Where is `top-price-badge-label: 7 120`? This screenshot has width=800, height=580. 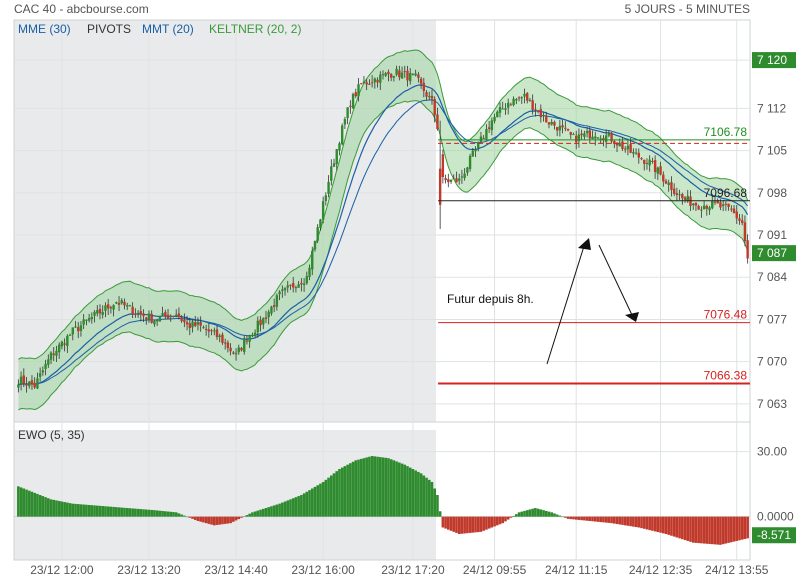 top-price-badge-label: 7 120 is located at coordinates (772, 60).